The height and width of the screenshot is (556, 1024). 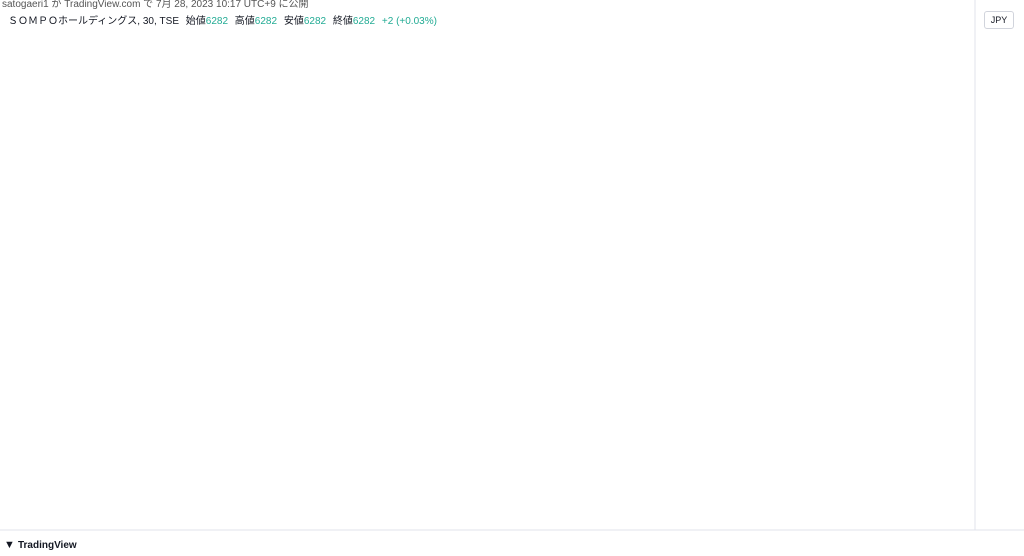 What do you see at coordinates (315, 21) in the screenshot?
I see `low-value: 6282` at bounding box center [315, 21].